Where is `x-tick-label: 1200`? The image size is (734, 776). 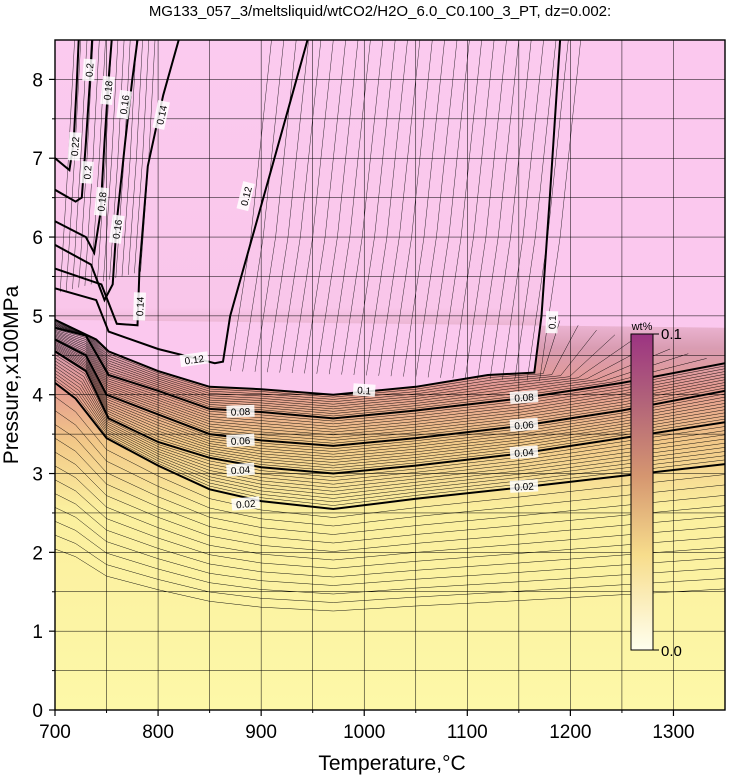
x-tick-label: 1200 is located at coordinates (570, 732).